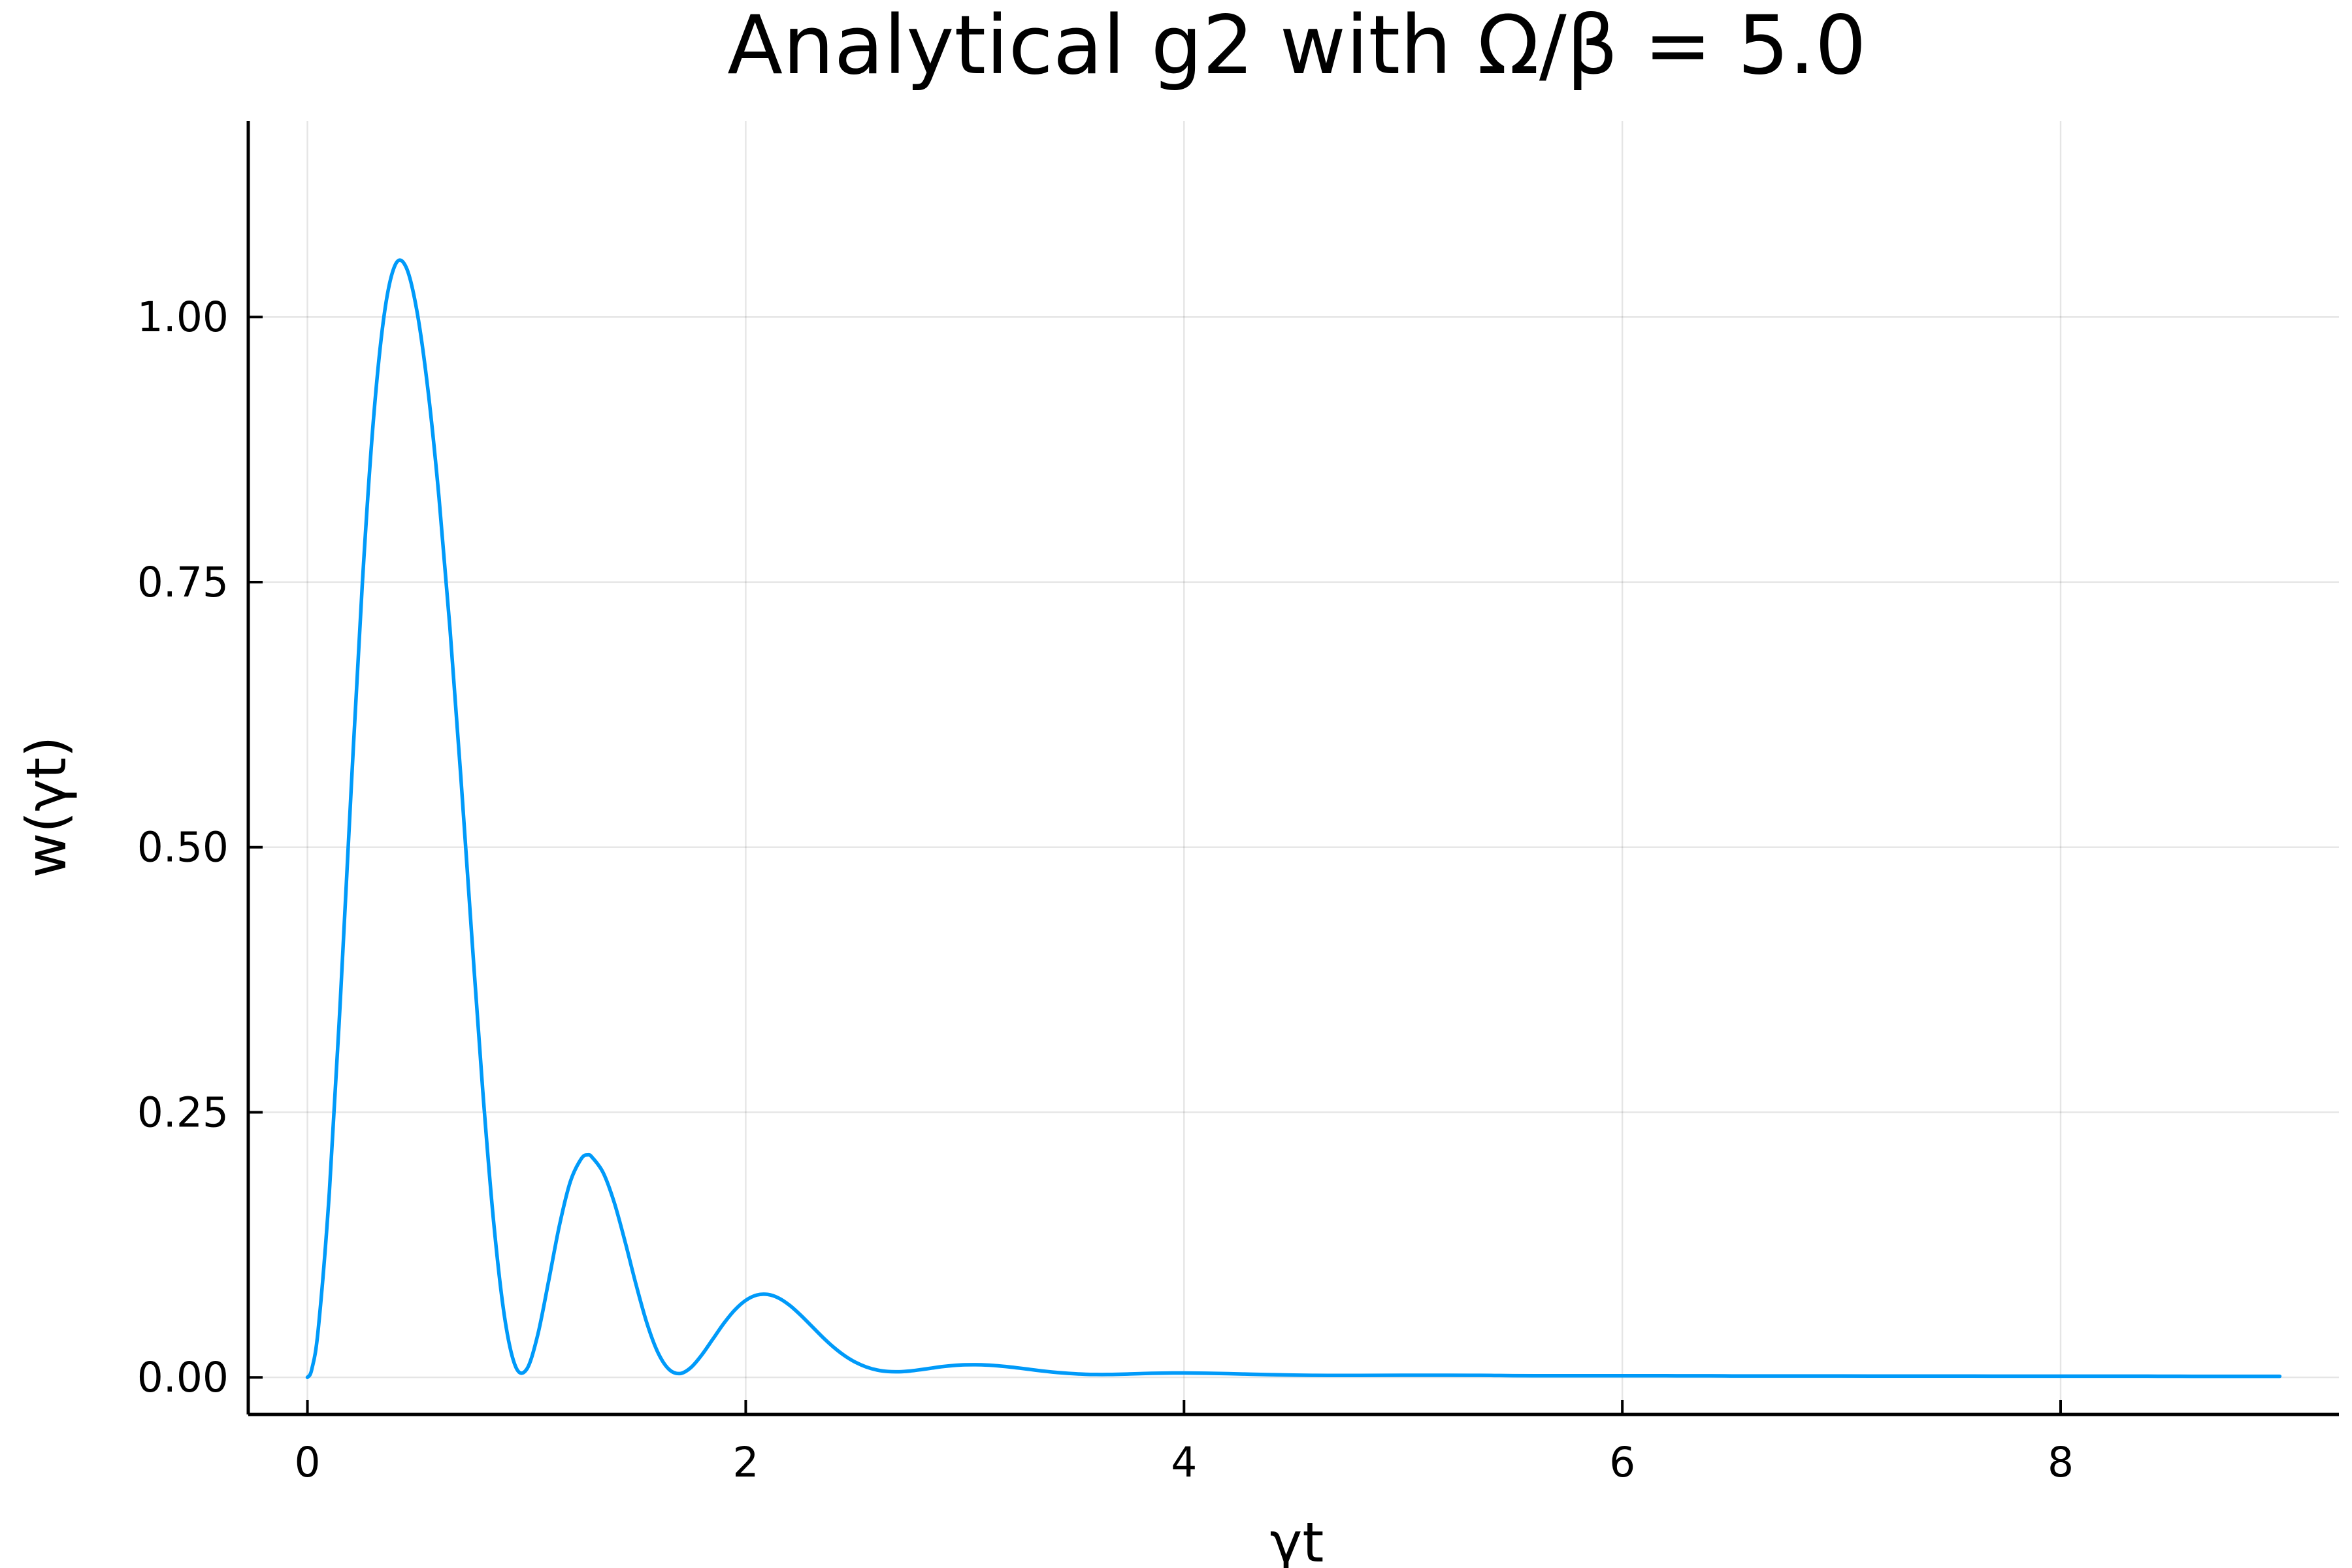 This screenshot has height=1568, width=2352. Describe the element at coordinates (745, 1462) in the screenshot. I see `x-tick-label-1: 2` at that location.